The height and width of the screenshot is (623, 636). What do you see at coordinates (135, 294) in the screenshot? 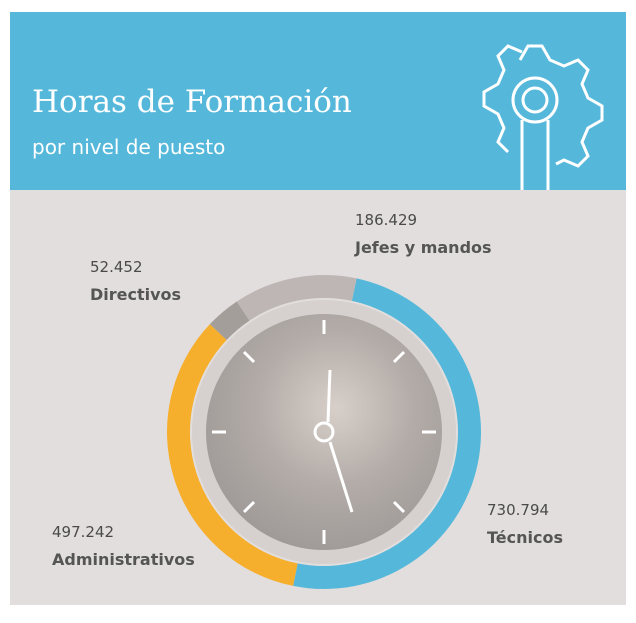
I see `category-label: Directivos` at bounding box center [135, 294].